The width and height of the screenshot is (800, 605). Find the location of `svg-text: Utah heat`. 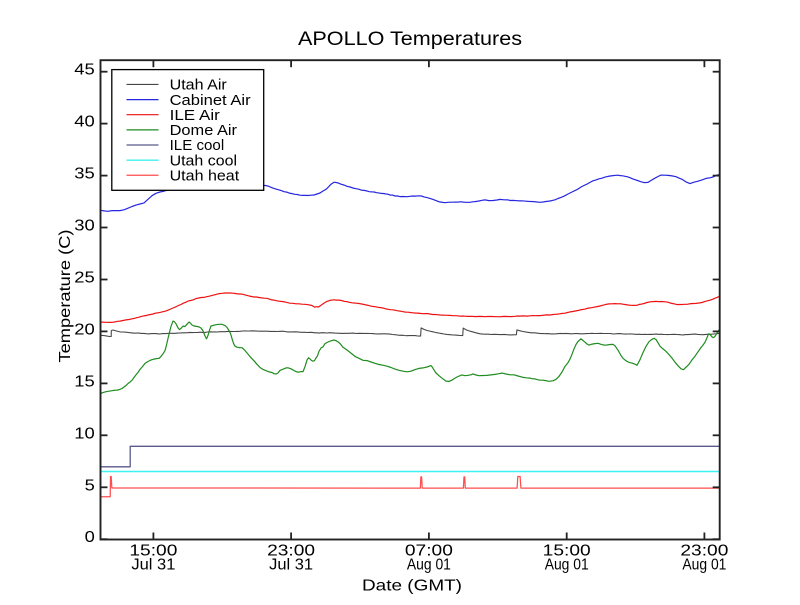

svg-text: Utah heat is located at coordinates (205, 177).